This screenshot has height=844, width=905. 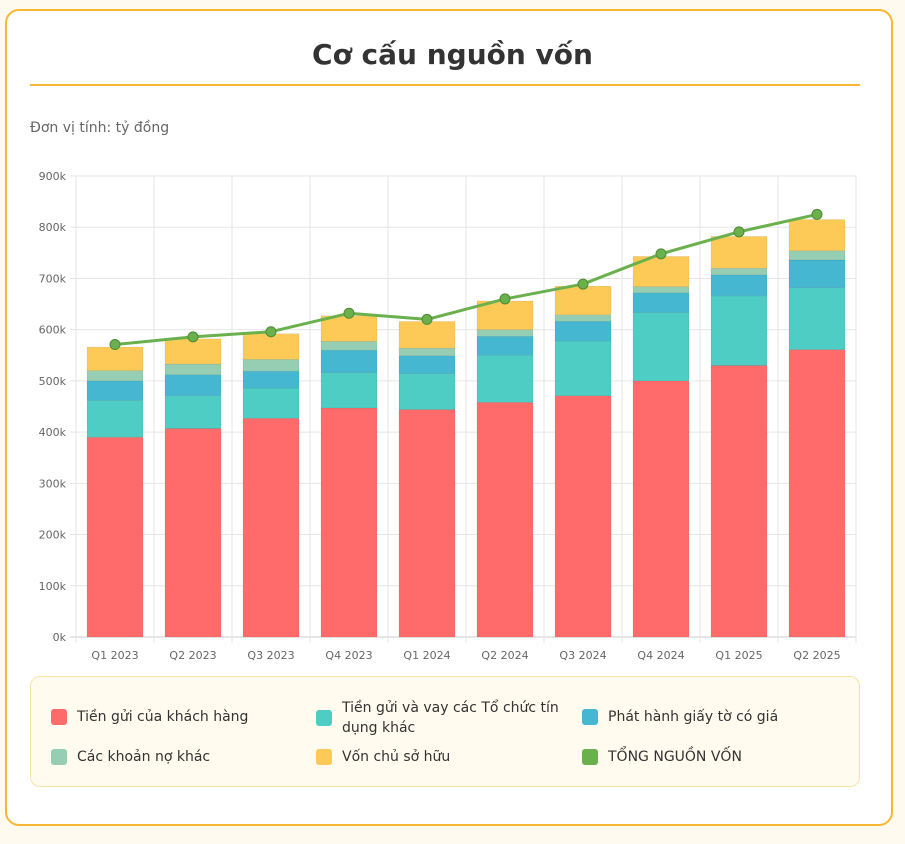 What do you see at coordinates (114, 655) in the screenshot?
I see `x-tick-label: Q1 2023` at bounding box center [114, 655].